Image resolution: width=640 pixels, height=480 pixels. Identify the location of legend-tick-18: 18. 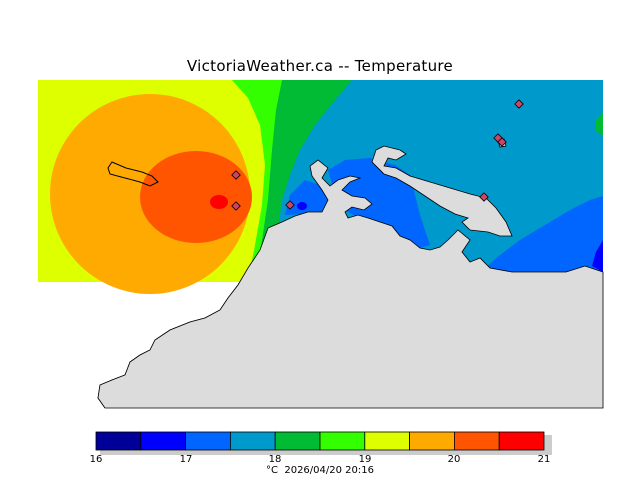
(275, 459).